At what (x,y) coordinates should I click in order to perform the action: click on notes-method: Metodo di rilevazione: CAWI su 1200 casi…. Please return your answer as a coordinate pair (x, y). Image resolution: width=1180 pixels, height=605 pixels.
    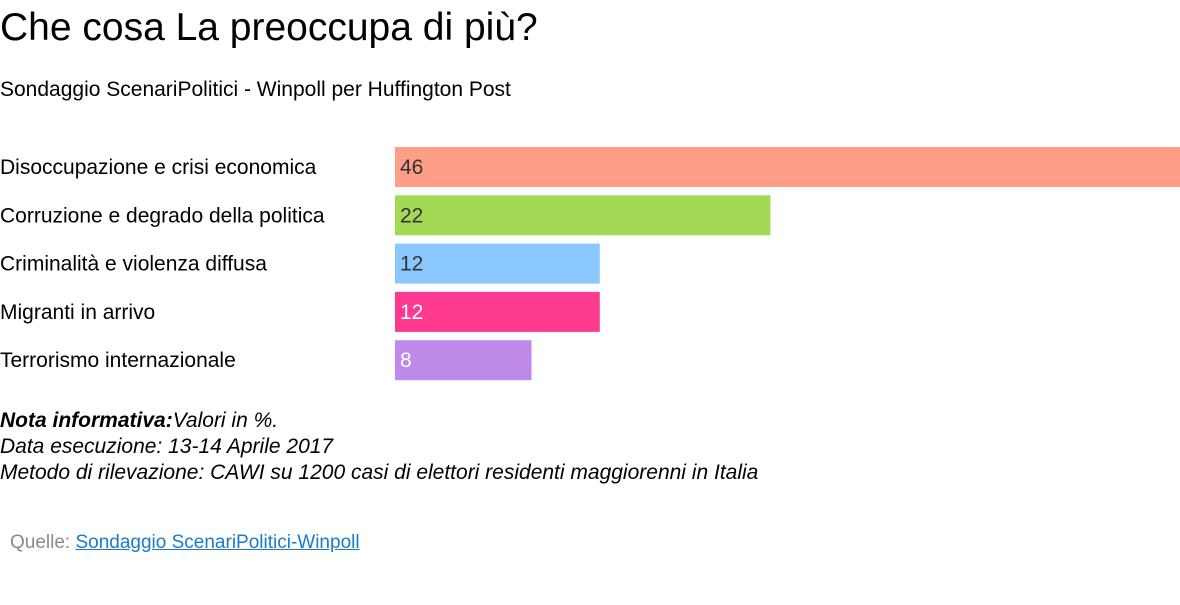
    Looking at the image, I should click on (379, 472).